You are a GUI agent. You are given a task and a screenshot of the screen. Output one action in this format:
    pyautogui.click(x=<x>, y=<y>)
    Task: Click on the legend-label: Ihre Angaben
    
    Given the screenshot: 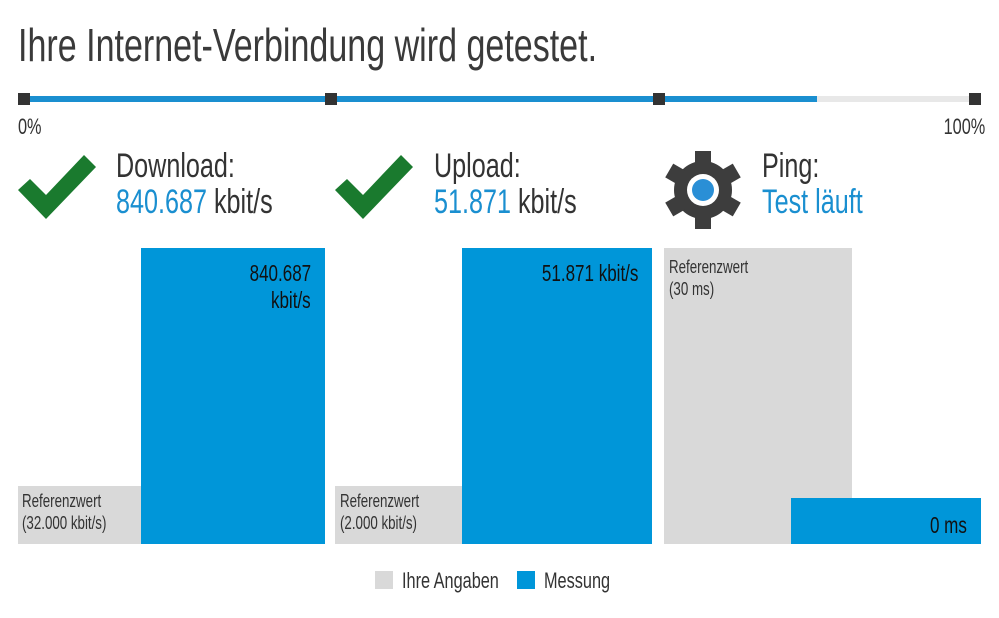 What is the action you would take?
    pyautogui.click(x=450, y=580)
    